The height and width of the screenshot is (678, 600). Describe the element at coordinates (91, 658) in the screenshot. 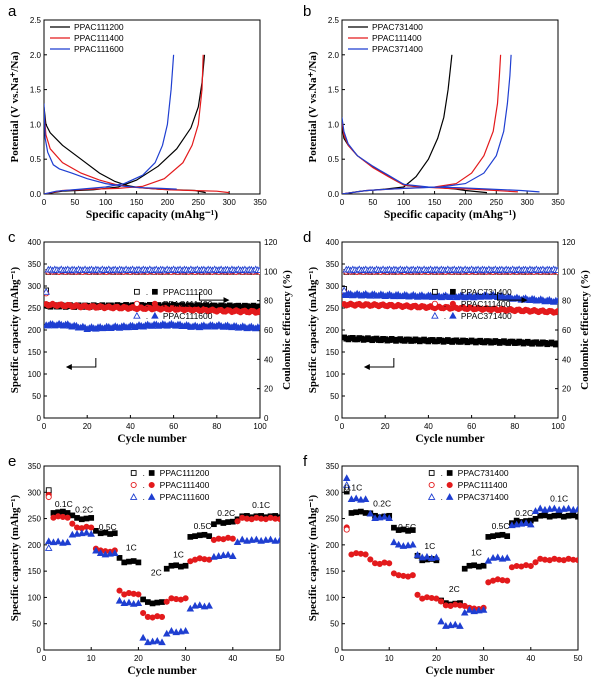

I see `x-tick-label: 10` at that location.